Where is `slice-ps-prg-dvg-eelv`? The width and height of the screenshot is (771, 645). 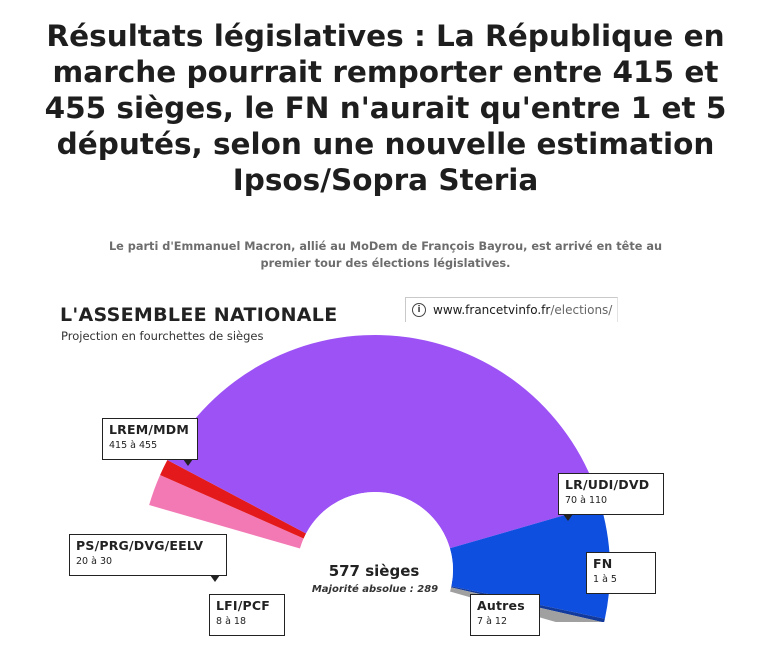 slice-ps-prg-dvg-eelv is located at coordinates (226, 511).